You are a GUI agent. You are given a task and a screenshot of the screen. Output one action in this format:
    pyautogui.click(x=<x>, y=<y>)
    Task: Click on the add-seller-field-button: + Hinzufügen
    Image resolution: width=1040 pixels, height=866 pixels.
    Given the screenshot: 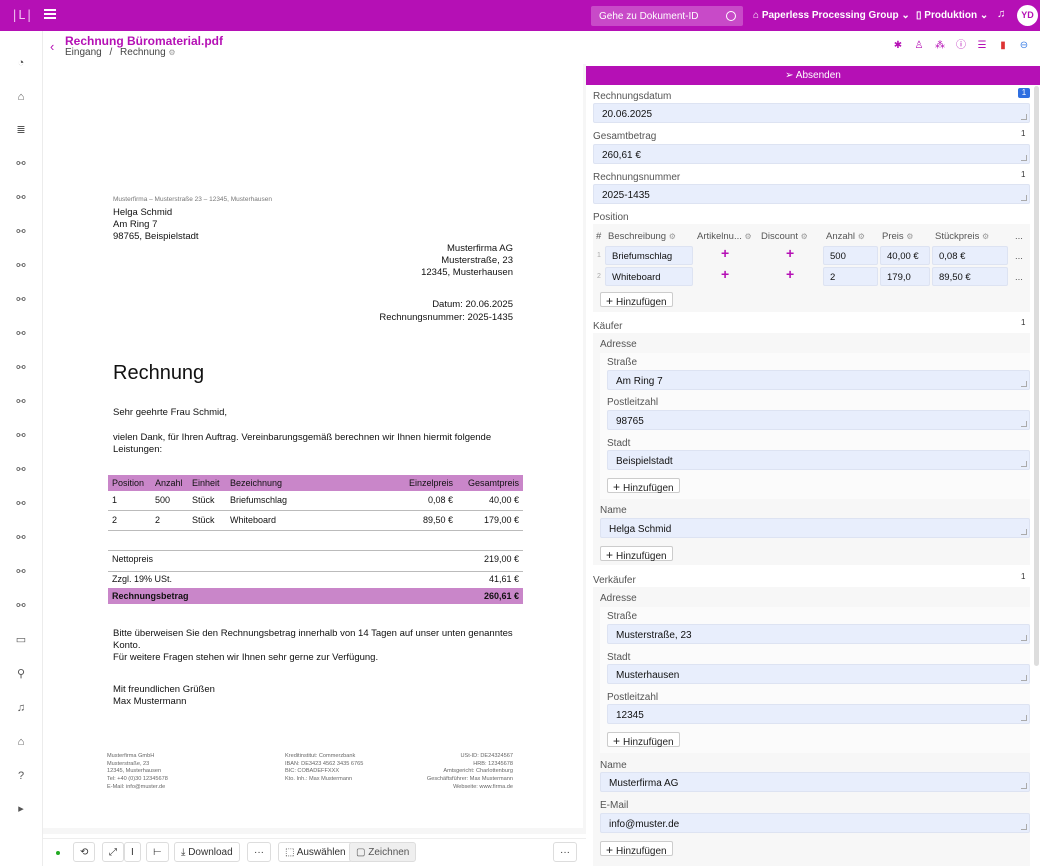 What is the action you would take?
    pyautogui.click(x=636, y=849)
    